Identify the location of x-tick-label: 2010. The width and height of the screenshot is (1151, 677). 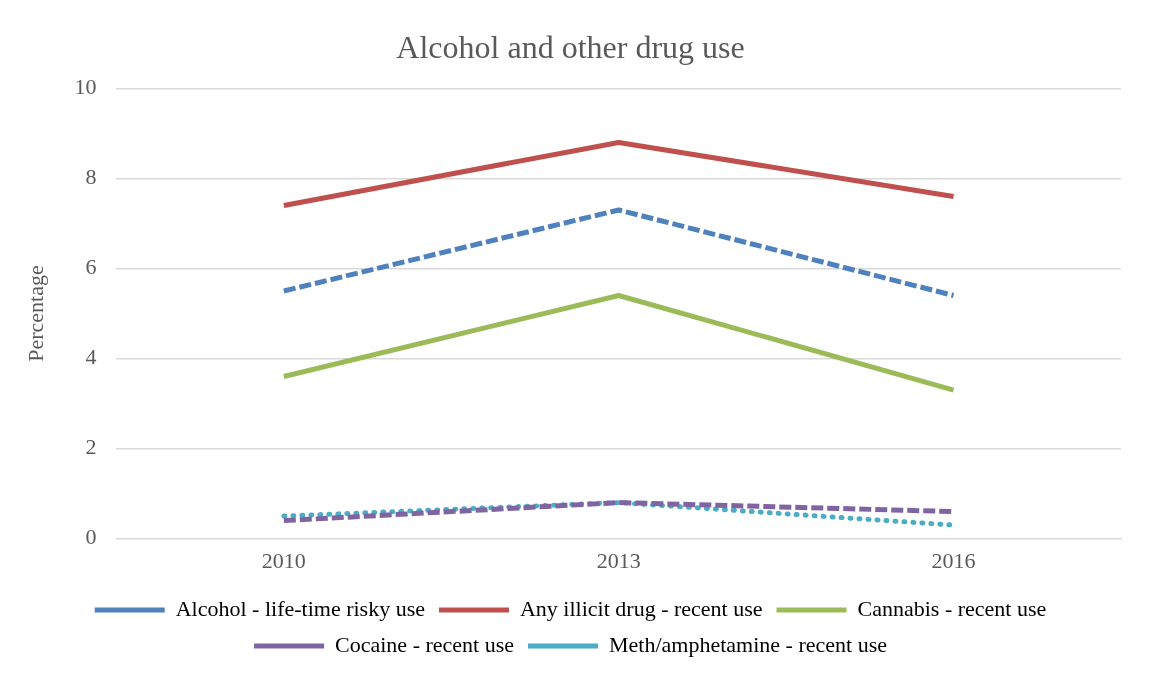
(283, 560).